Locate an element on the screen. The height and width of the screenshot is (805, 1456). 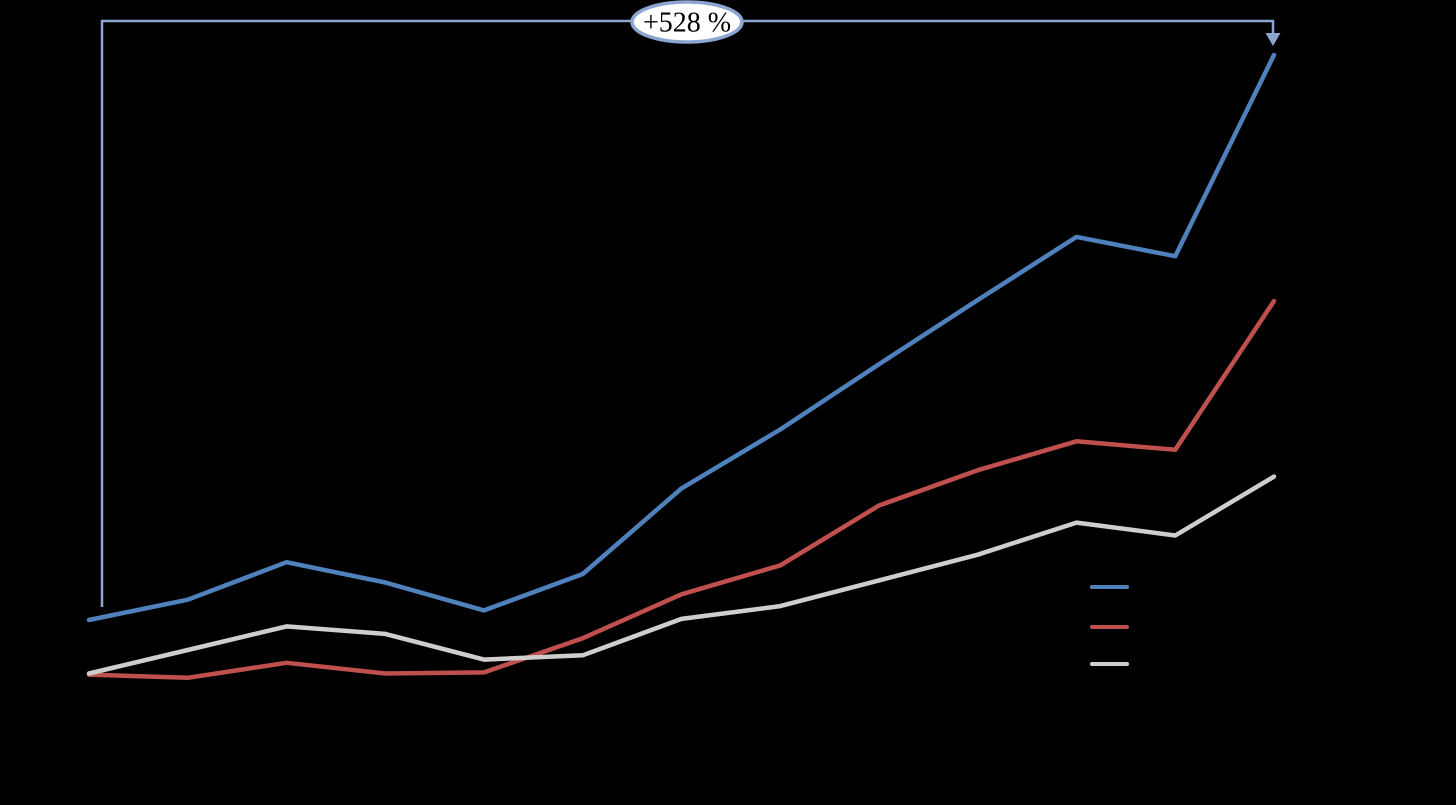
growth-callout-label: +528 % is located at coordinates (687, 23).